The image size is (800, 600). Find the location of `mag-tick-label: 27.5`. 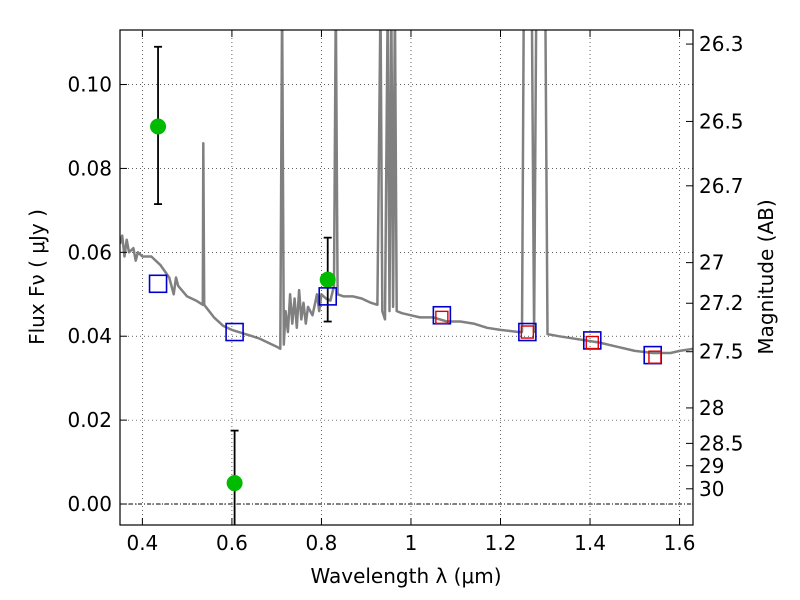

mag-tick-label: 27.5 is located at coordinates (721, 352).